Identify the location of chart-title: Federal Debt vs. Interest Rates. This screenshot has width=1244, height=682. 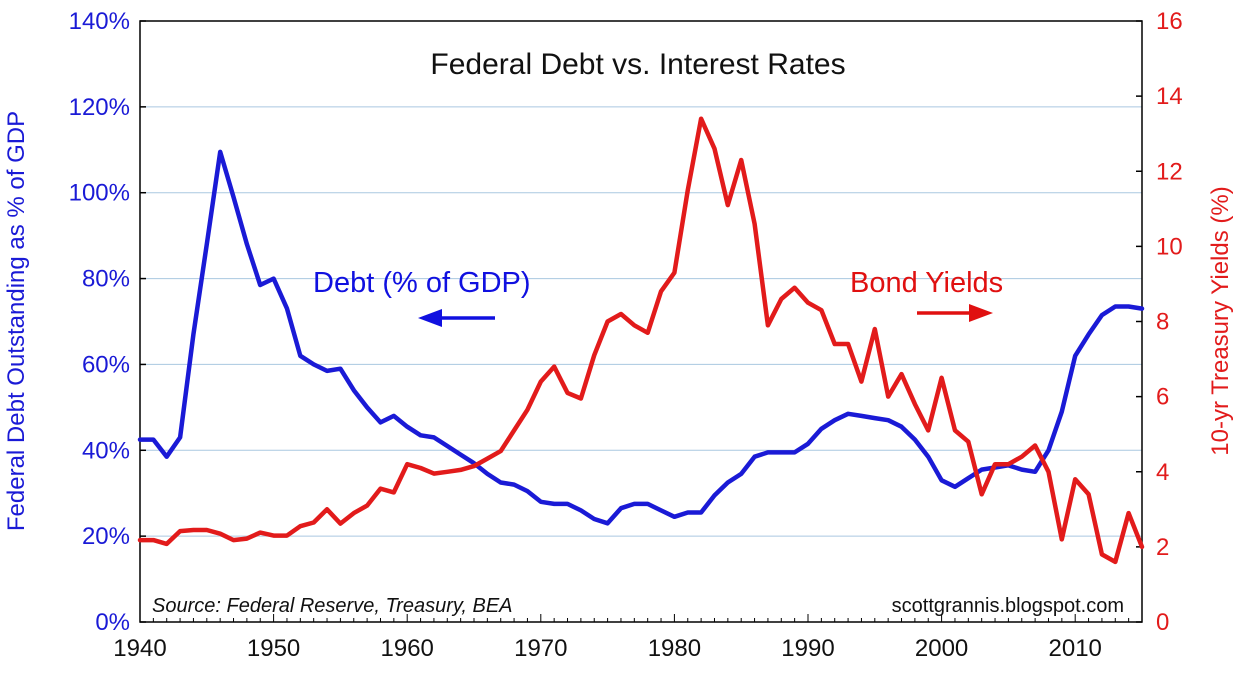
(637, 64).